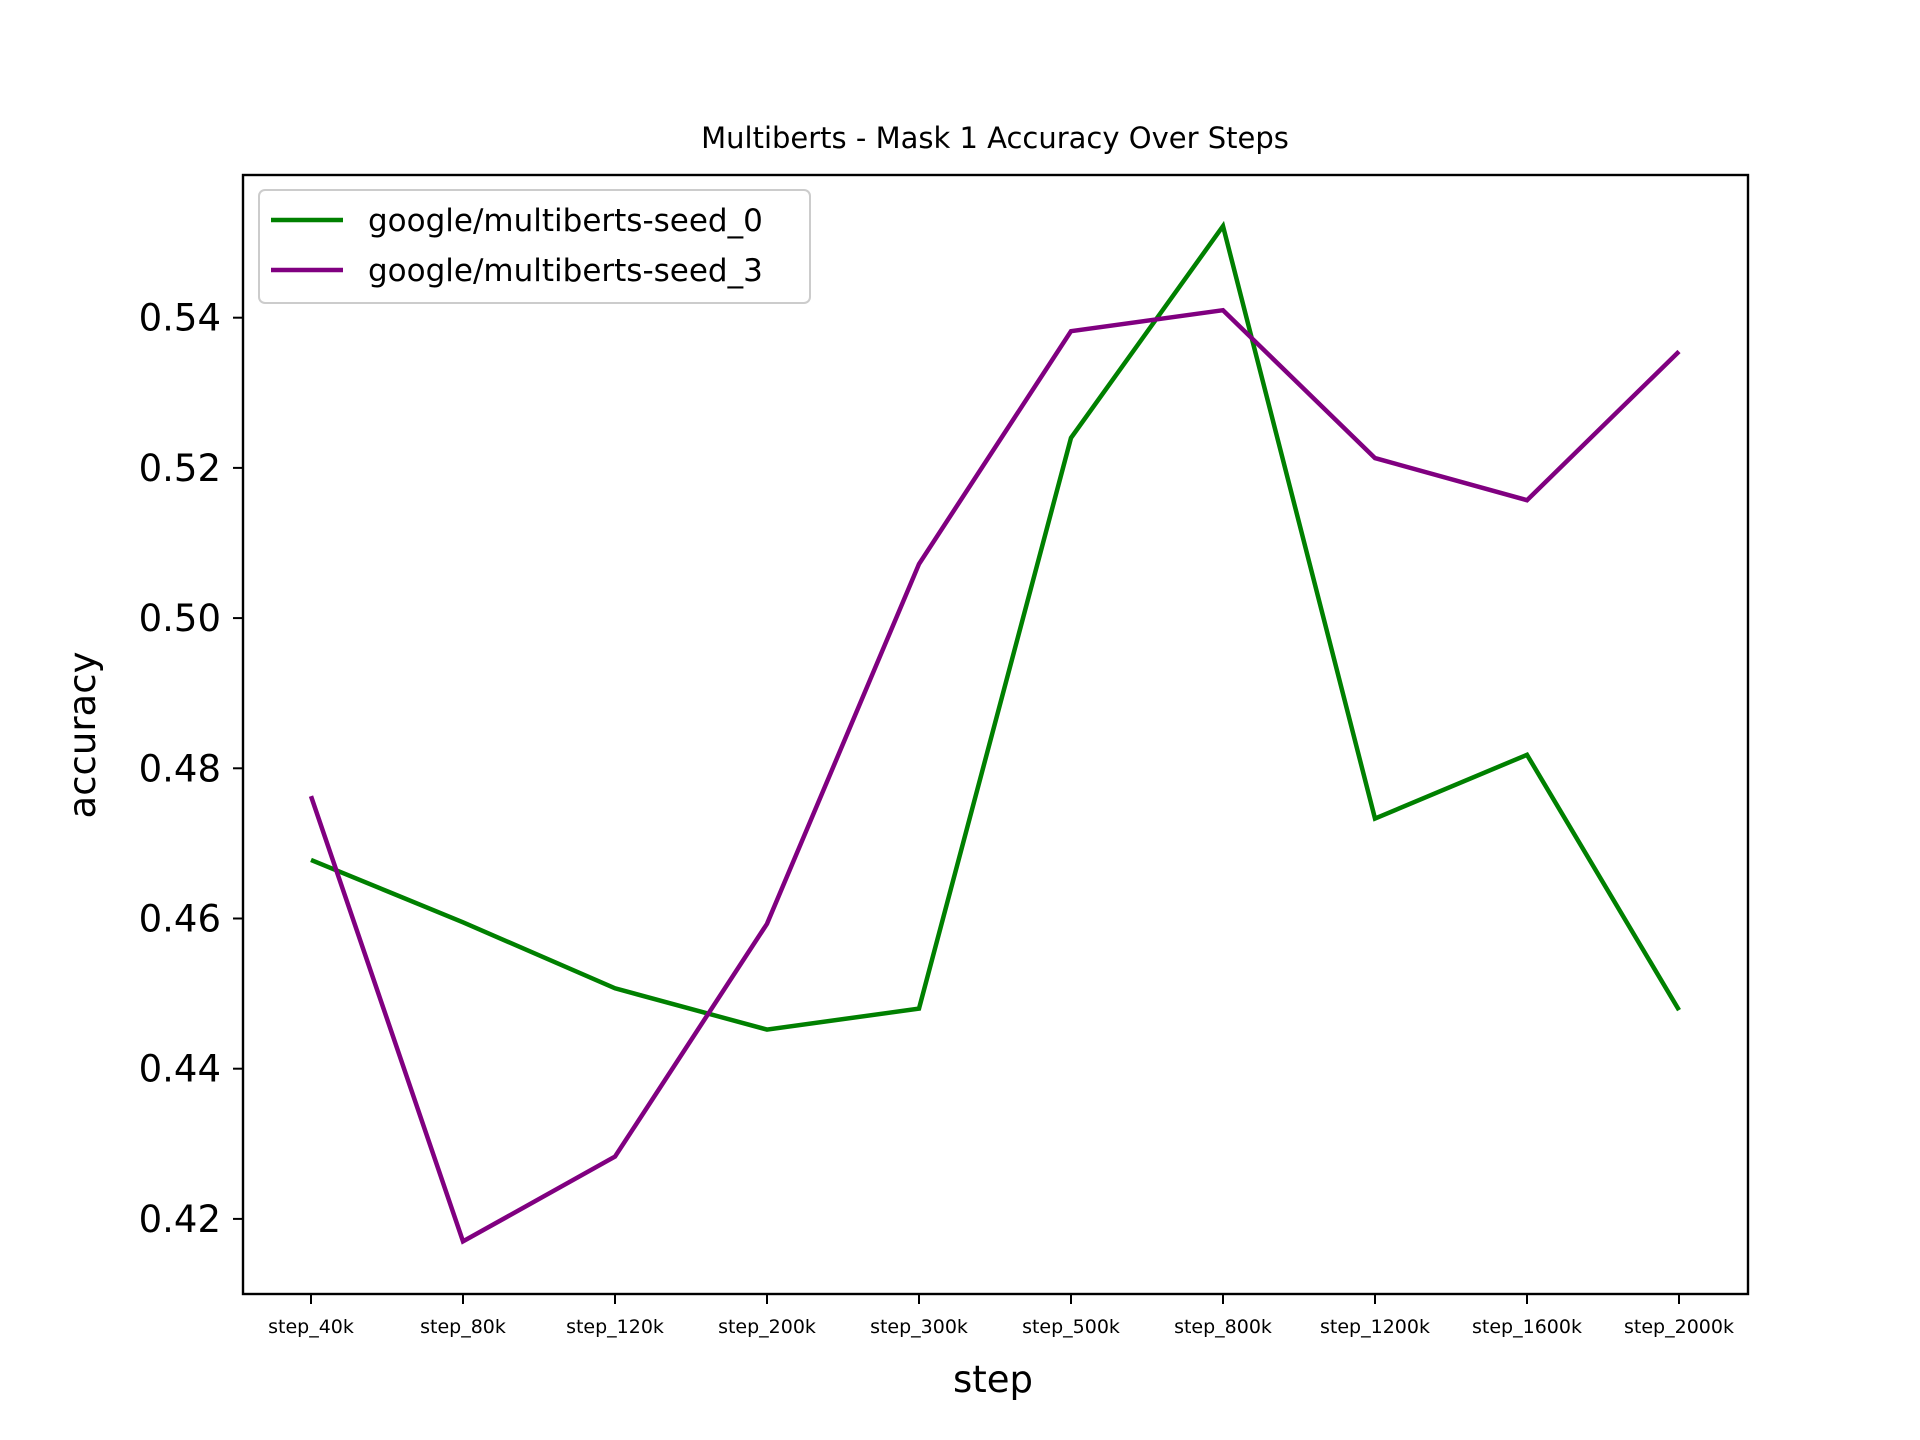  I want to click on x-tick-label: step_300k, so click(919, 1327).